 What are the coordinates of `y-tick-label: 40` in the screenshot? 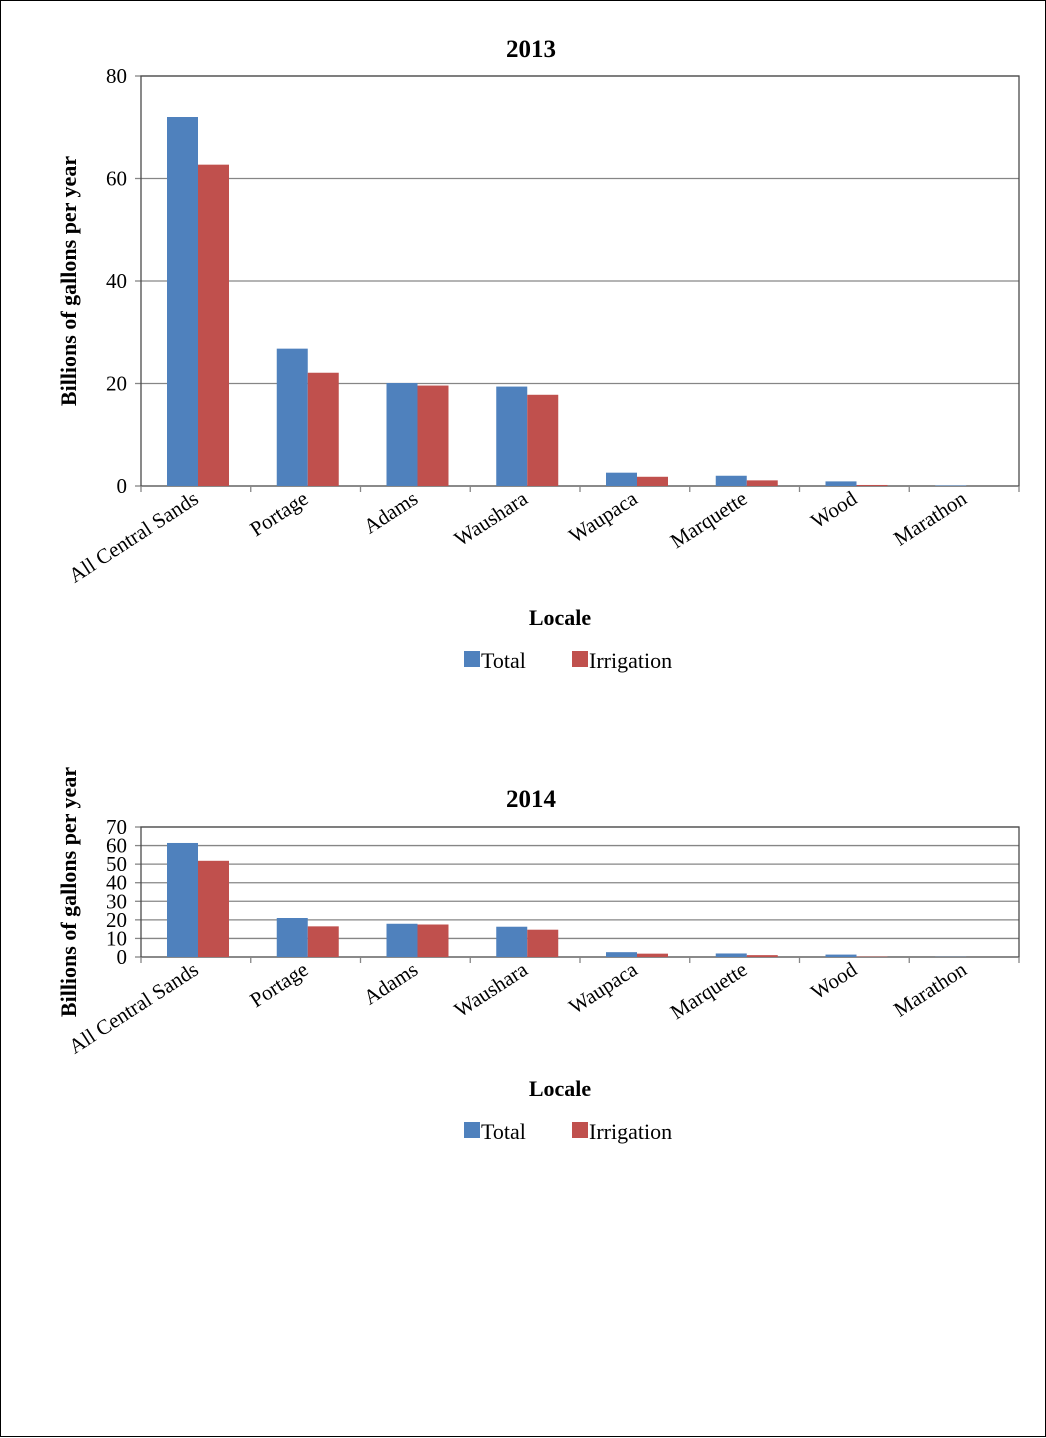 It's located at (116, 281).